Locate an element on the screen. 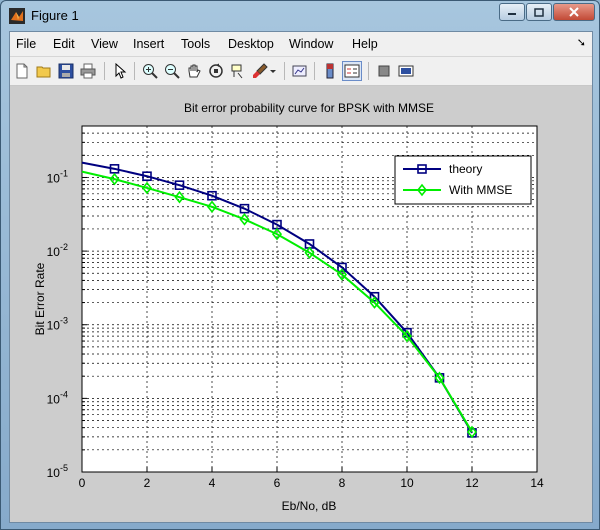  x-tick-label: 6 is located at coordinates (277, 483).